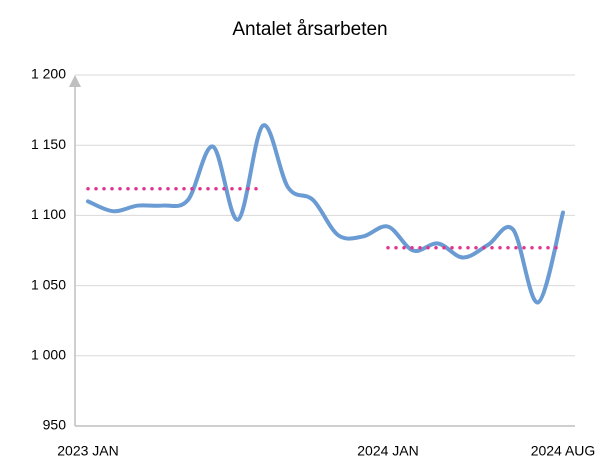 Image resolution: width=606 pixels, height=462 pixels. What do you see at coordinates (48, 74) in the screenshot?
I see `y-tick-label: 1 200` at bounding box center [48, 74].